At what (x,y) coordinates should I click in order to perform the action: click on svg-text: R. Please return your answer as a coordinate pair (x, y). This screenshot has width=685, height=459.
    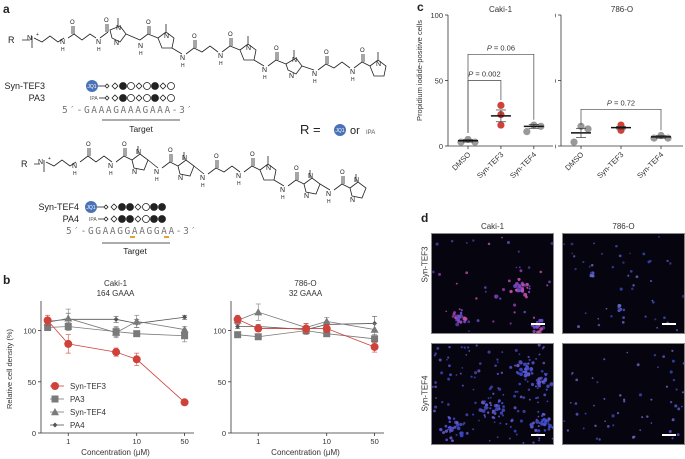
    Looking at the image, I should click on (11, 40).